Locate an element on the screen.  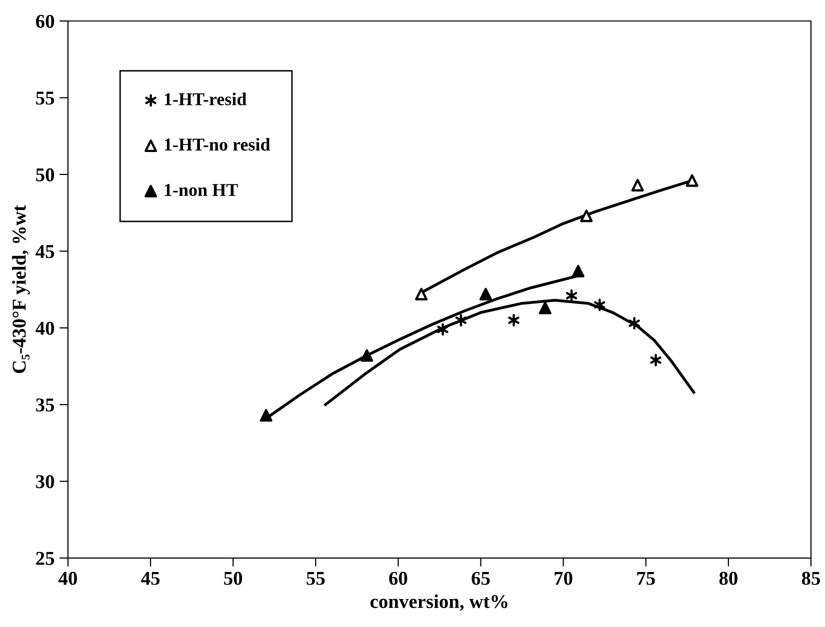
x-tick-label: 50 is located at coordinates (233, 578).